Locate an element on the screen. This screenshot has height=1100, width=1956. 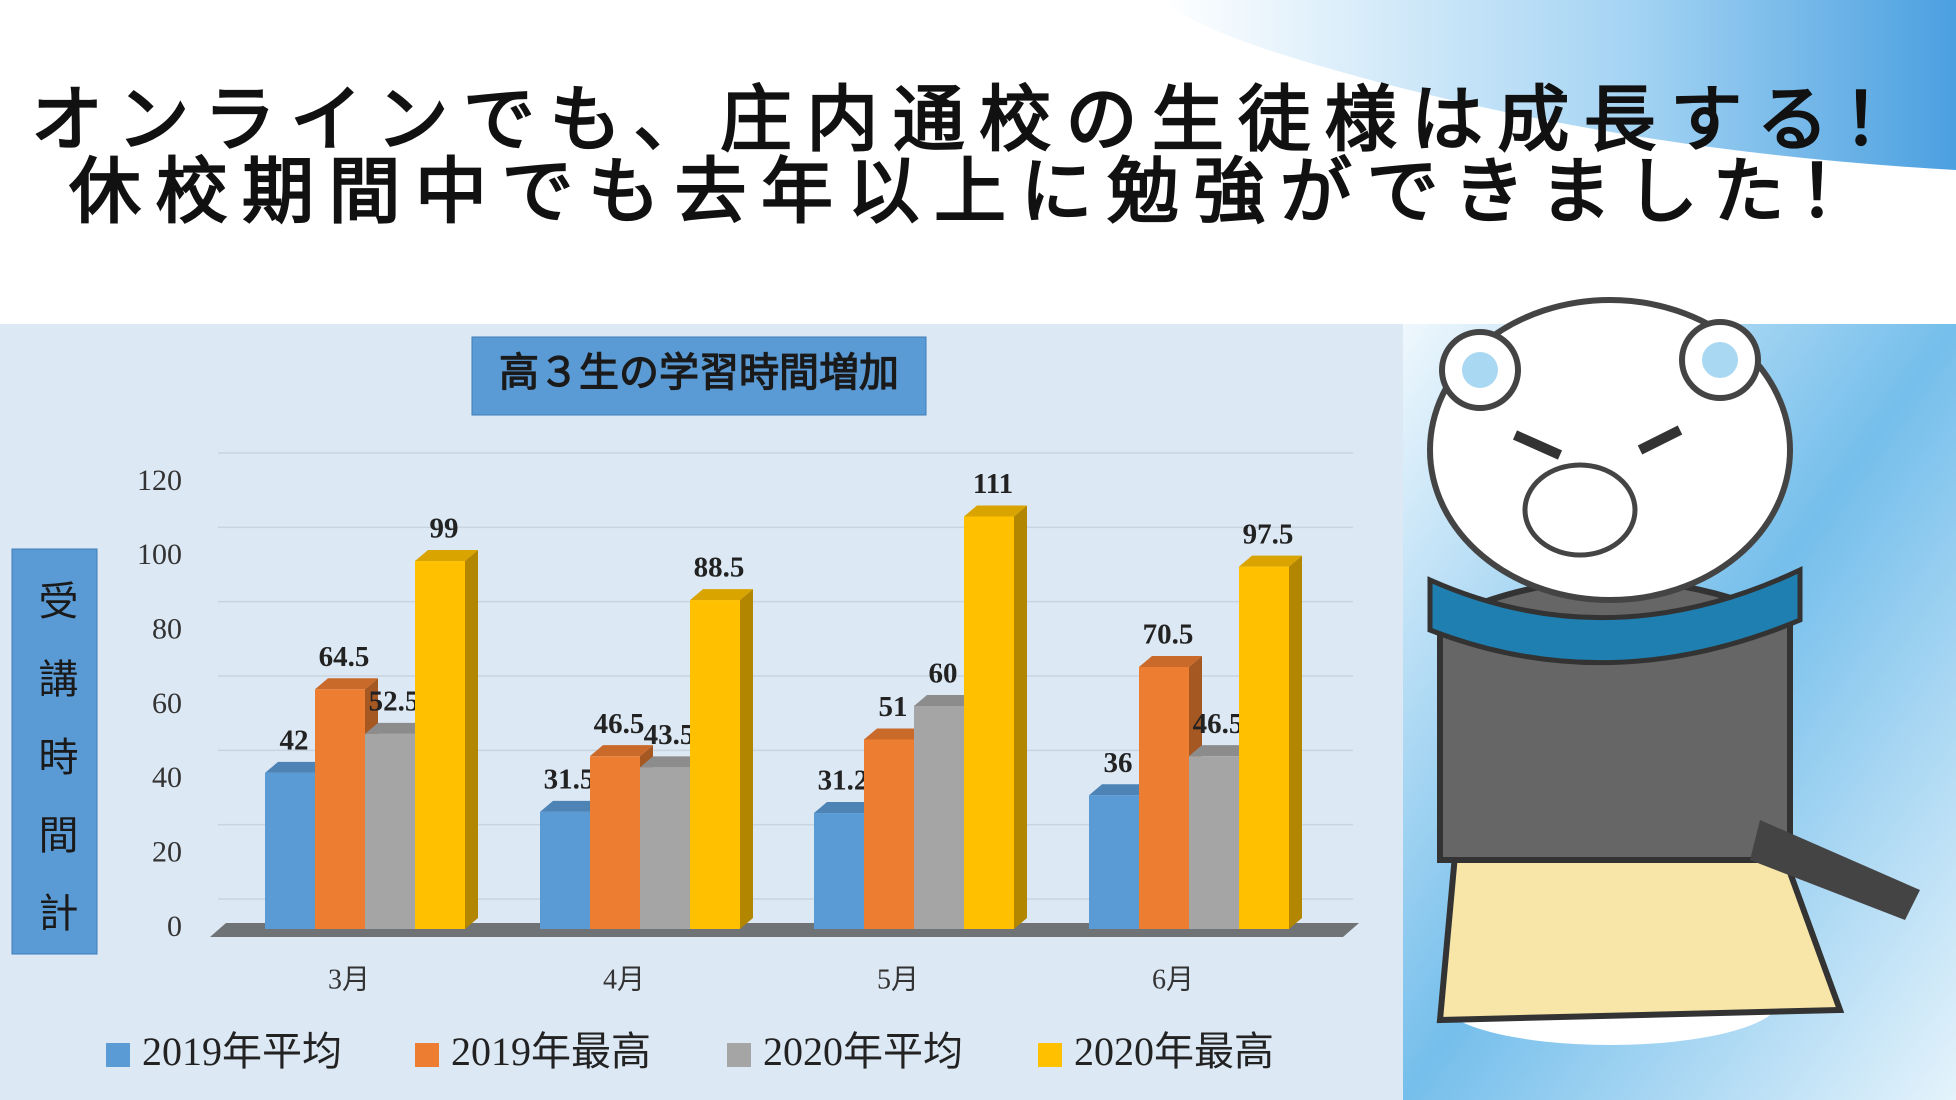
title-box is located at coordinates (699, 376).